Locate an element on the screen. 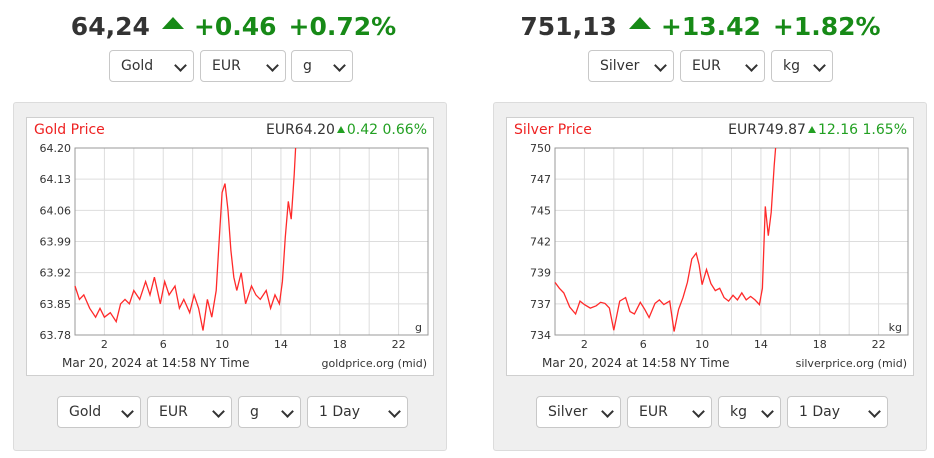 This screenshot has height=458, width=934. gold-x-tick-label: 22 is located at coordinates (399, 344).